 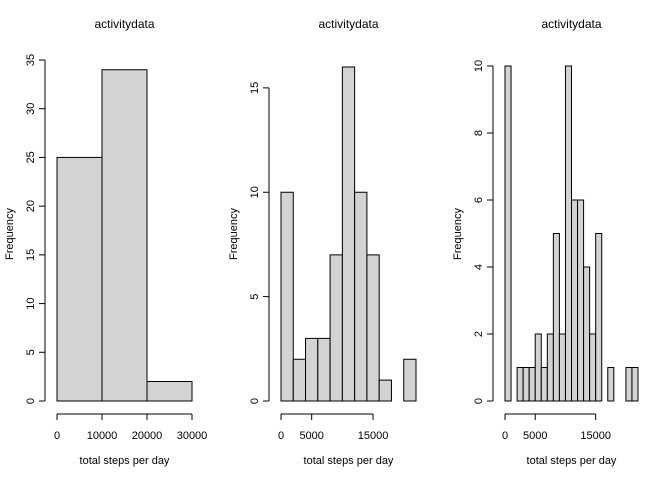 I want to click on y-tick-label: 4, so click(x=479, y=267).